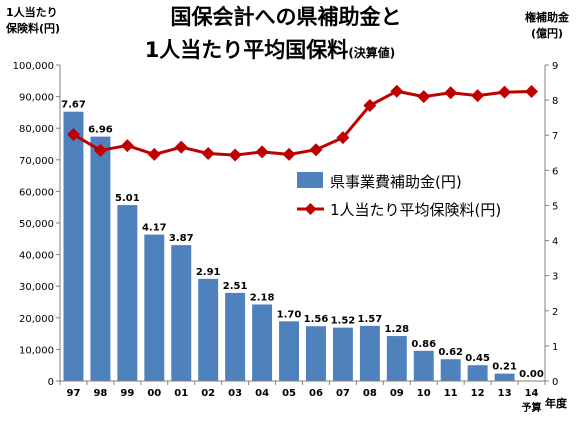 Image resolution: width=580 pixels, height=439 pixels. I want to click on x-tick-label-99: 99, so click(127, 393).